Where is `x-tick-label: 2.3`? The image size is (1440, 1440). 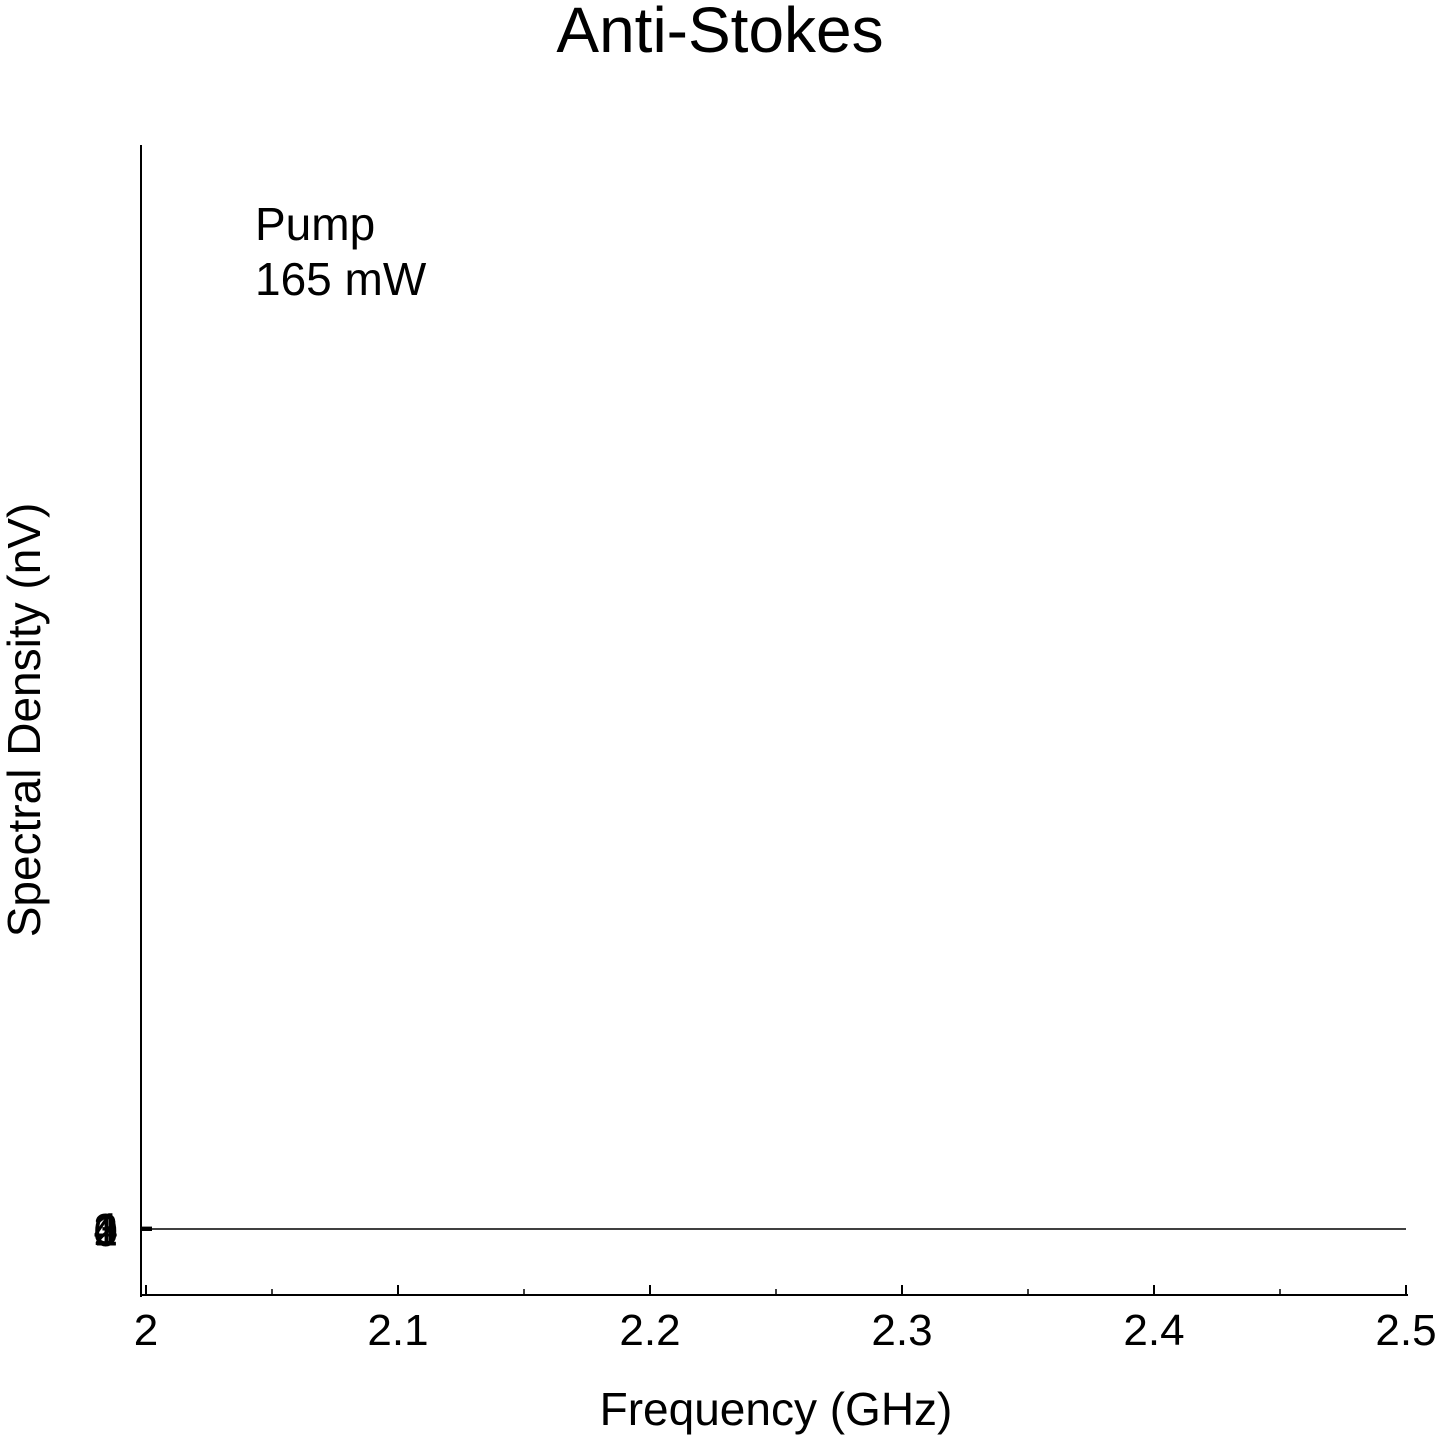
x-tick-label: 2.3 is located at coordinates (901, 1330).